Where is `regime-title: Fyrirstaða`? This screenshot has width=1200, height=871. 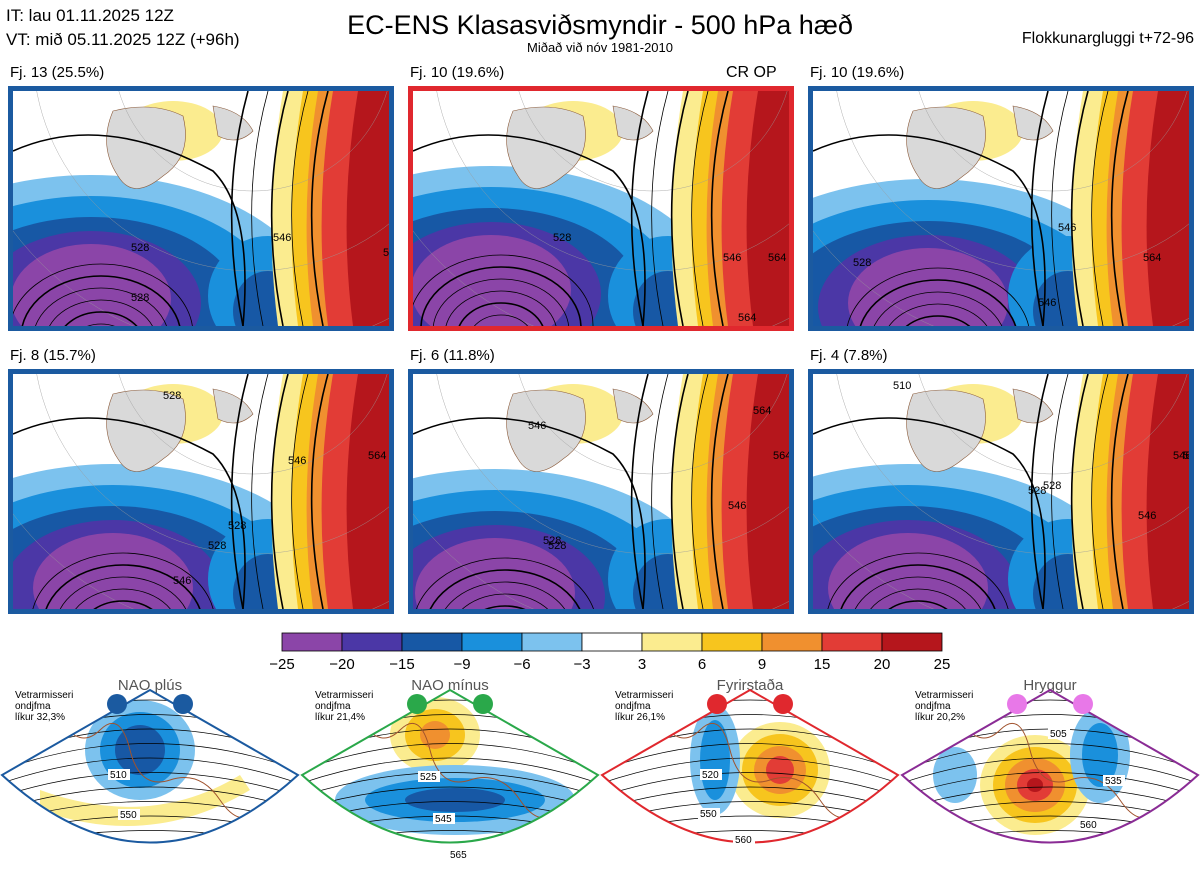 regime-title: Fyrirstaða is located at coordinates (750, 685).